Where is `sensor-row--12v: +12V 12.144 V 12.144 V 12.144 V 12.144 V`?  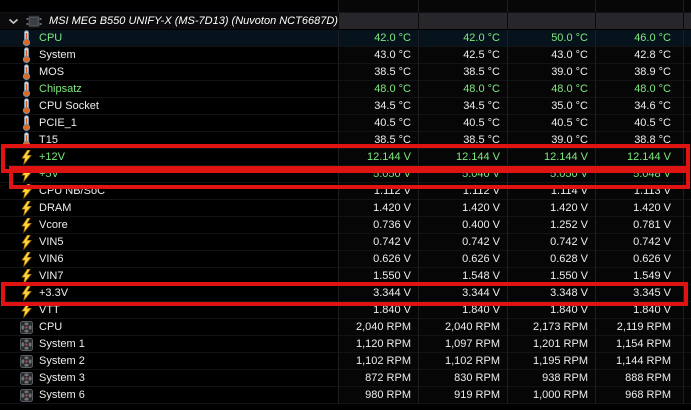 sensor-row--12v: +12V 12.144 V 12.144 V 12.144 V 12.144 V is located at coordinates (345, 157).